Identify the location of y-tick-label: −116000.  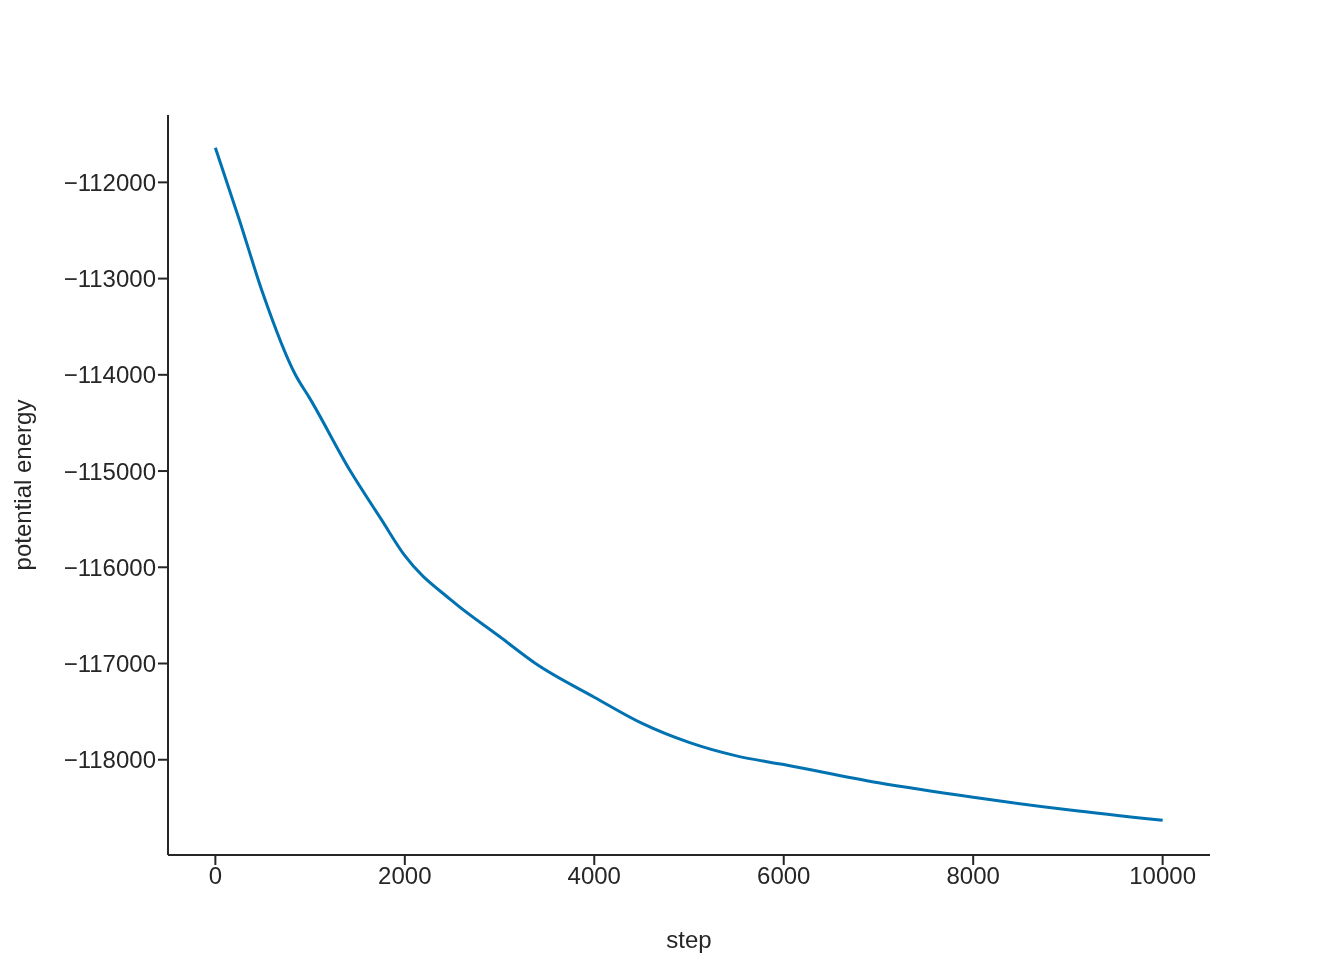
(109, 567).